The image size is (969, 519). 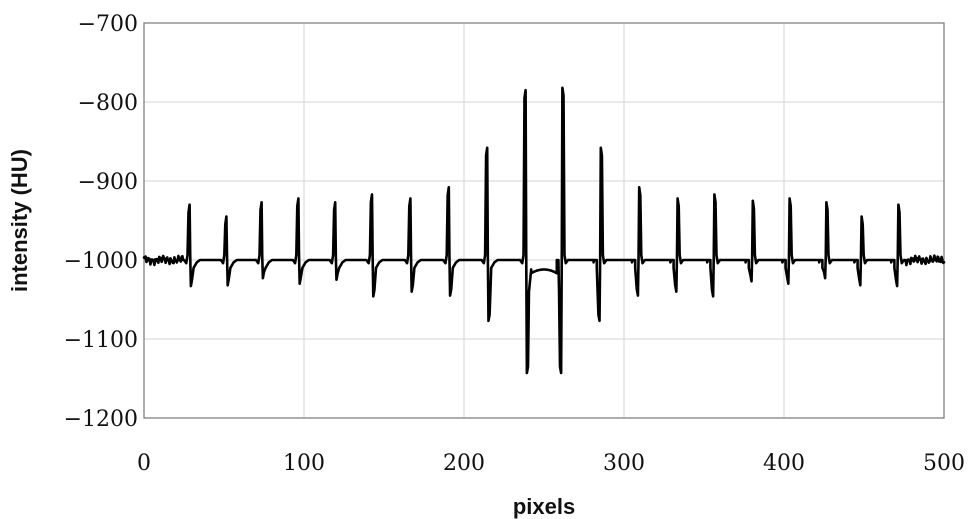 What do you see at coordinates (944, 463) in the screenshot?
I see `x-tick-label: 500` at bounding box center [944, 463].